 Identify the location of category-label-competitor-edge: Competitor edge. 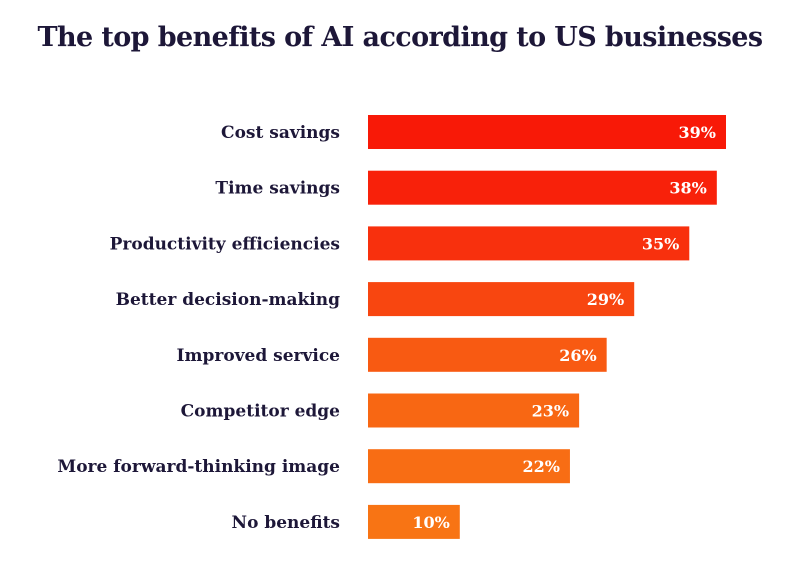
(261, 412).